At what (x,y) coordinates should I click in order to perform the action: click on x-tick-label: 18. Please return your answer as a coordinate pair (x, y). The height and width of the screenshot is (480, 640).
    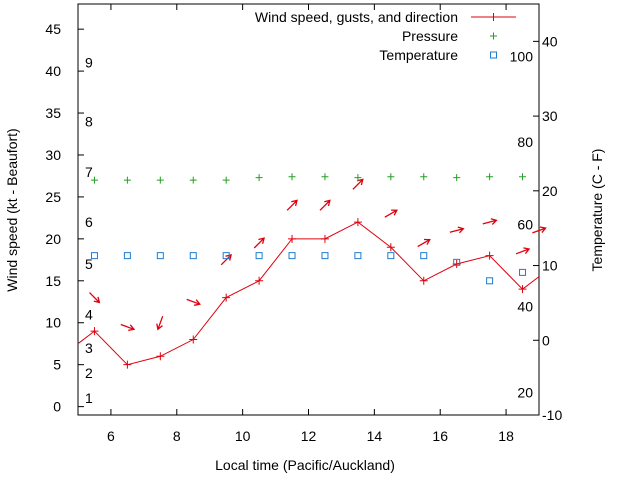
    Looking at the image, I should click on (506, 436).